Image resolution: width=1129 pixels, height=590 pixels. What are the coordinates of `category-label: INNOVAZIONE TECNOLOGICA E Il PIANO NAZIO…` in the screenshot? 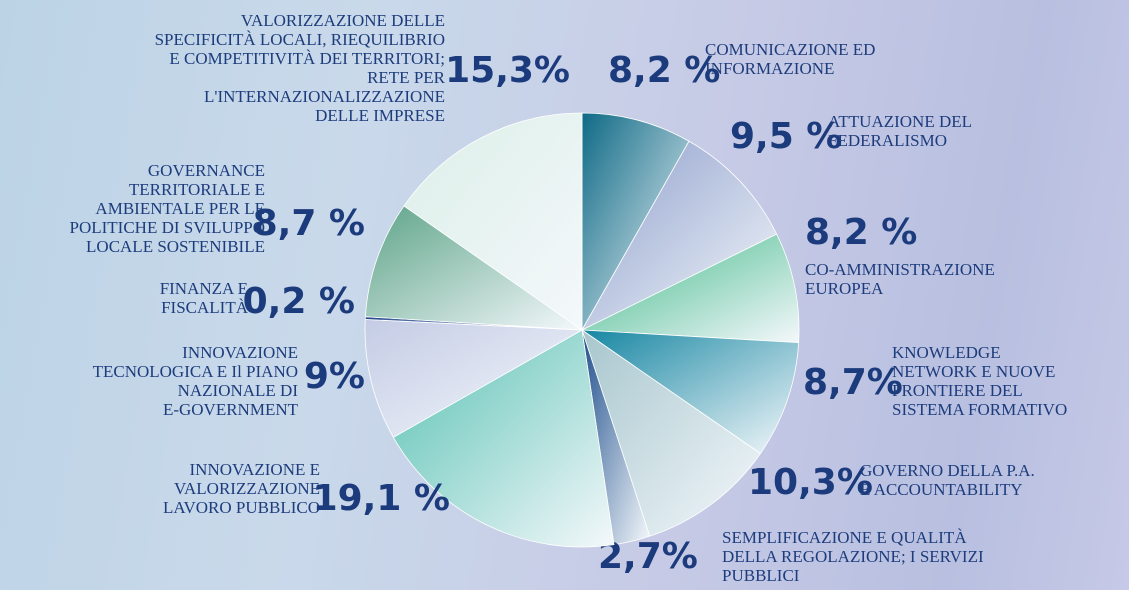 It's located at (195, 381).